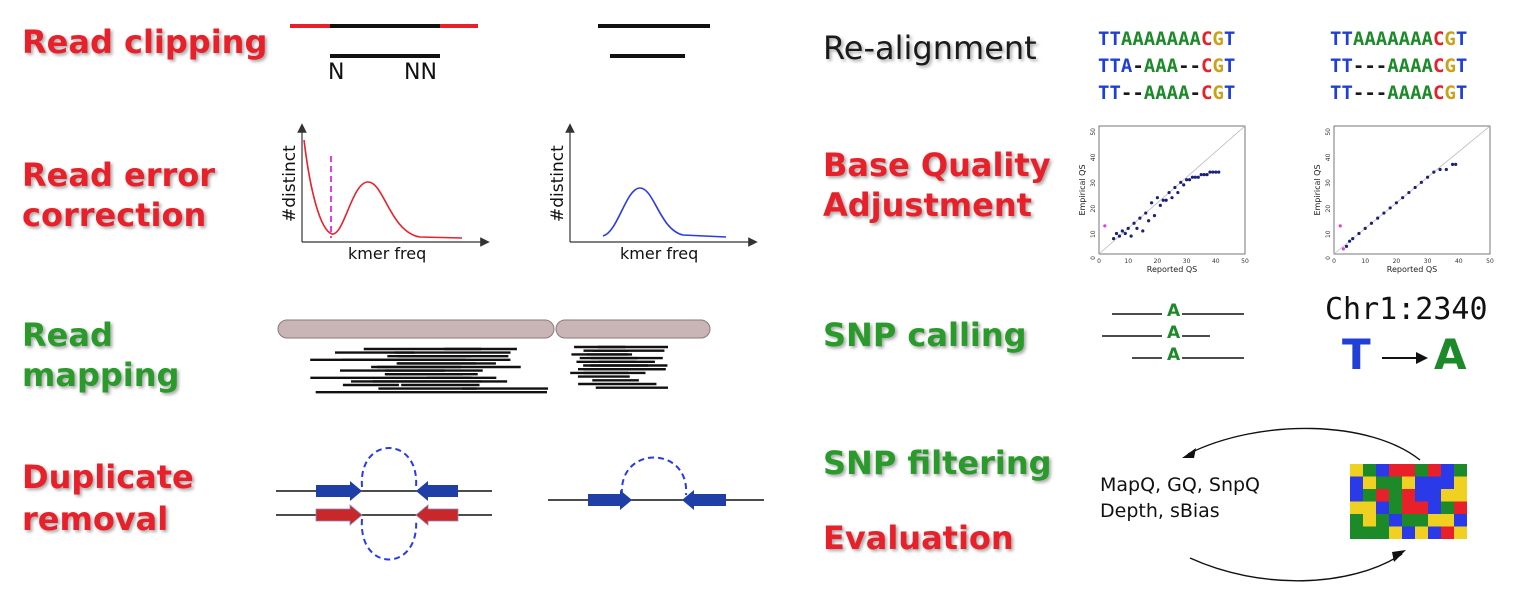 The width and height of the screenshot is (1529, 597). I want to click on label-read-error-1: Read error, so click(119, 175).